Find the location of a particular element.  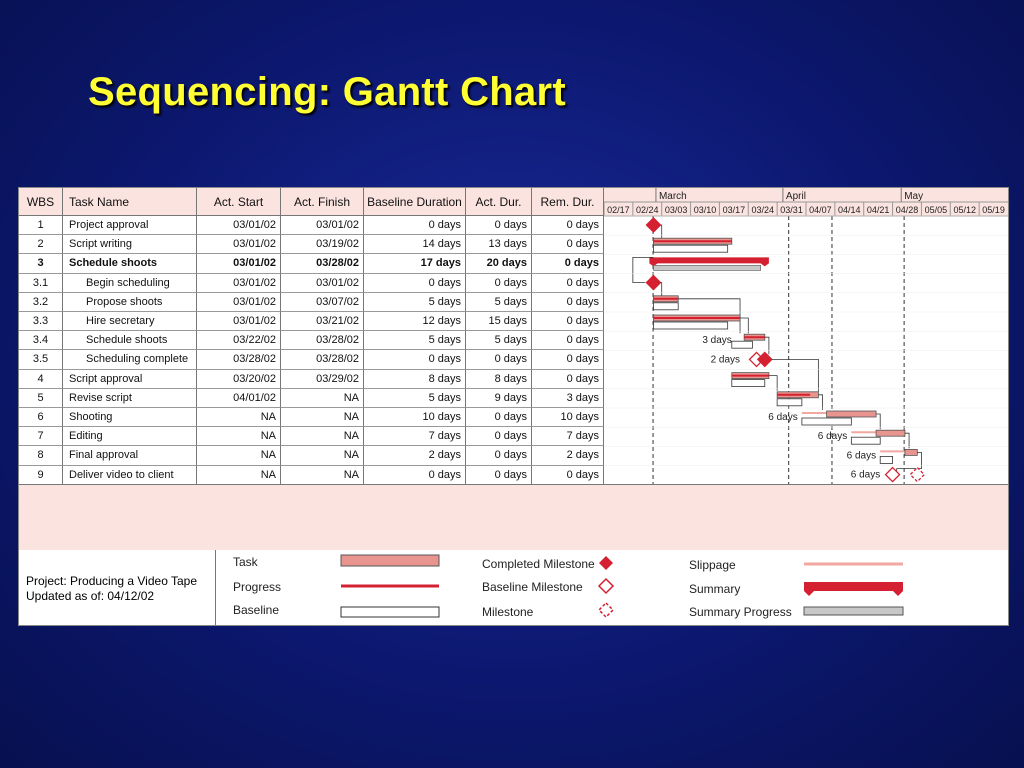

column-header-wbs: WBS is located at coordinates (41, 202).